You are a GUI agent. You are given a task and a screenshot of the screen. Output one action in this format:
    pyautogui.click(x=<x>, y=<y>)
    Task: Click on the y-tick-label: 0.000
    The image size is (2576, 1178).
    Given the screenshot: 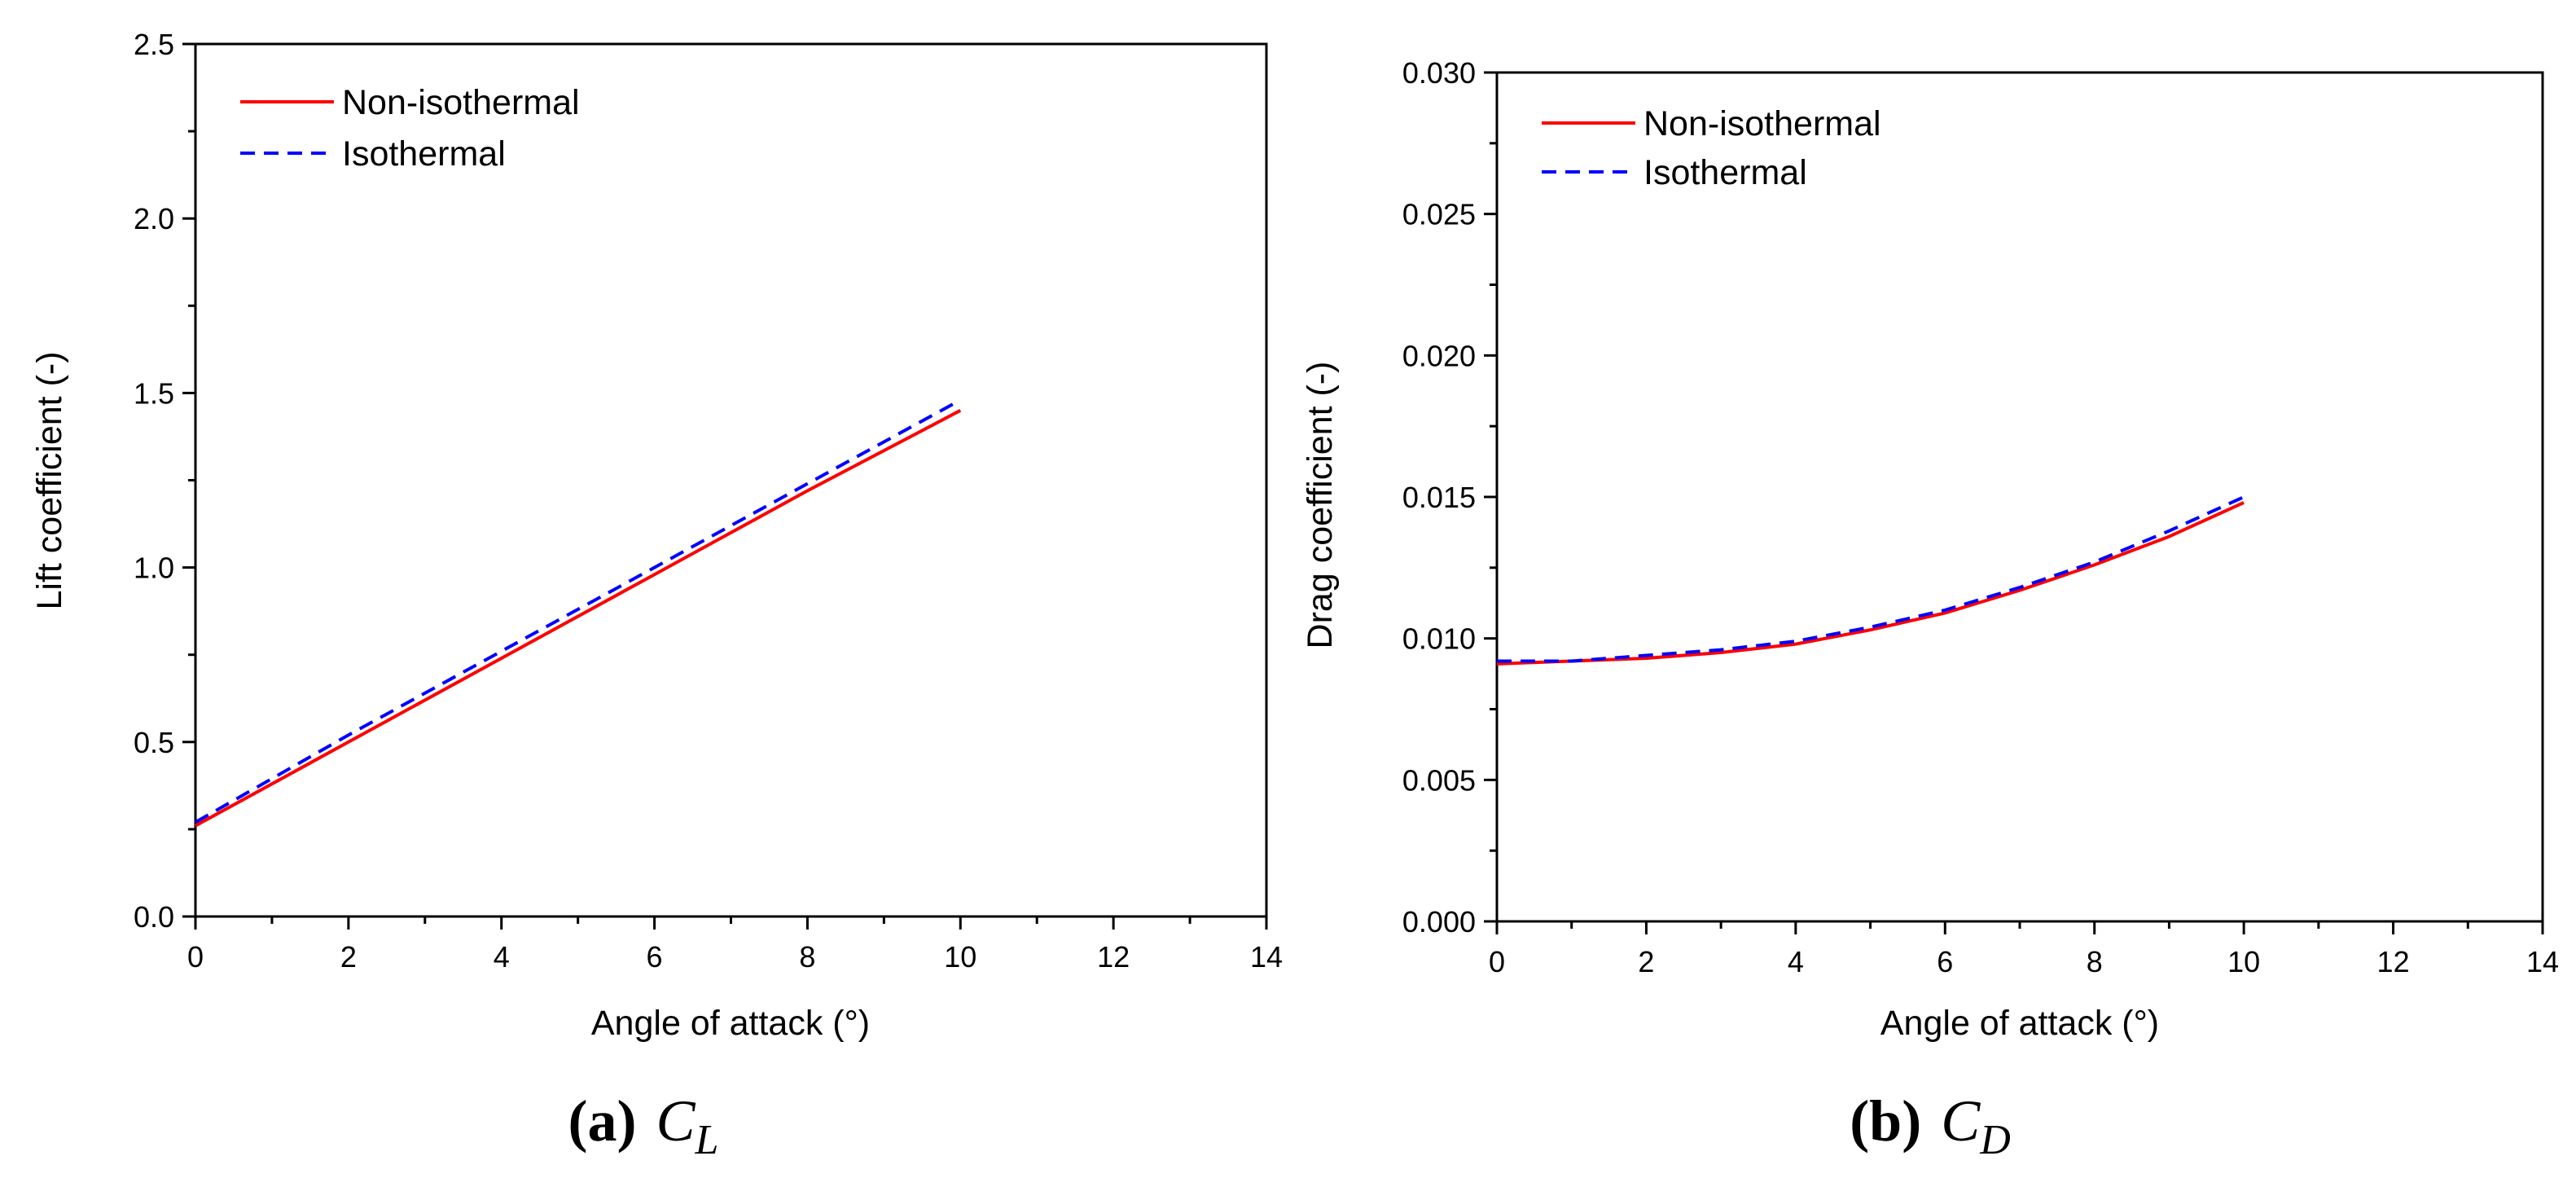 What is the action you would take?
    pyautogui.click(x=1439, y=921)
    